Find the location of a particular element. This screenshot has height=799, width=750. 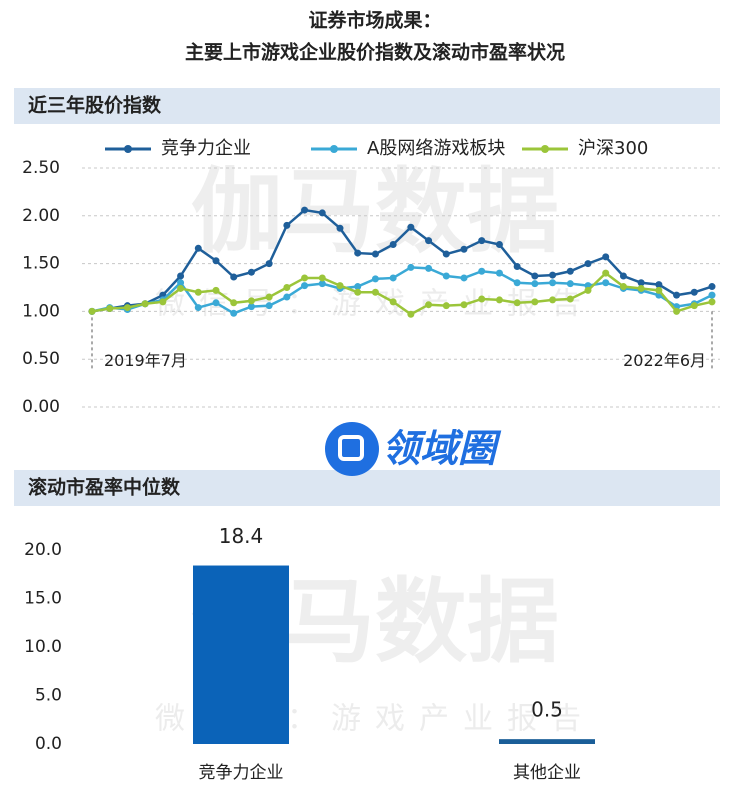

series-line is located at coordinates (402, 260).